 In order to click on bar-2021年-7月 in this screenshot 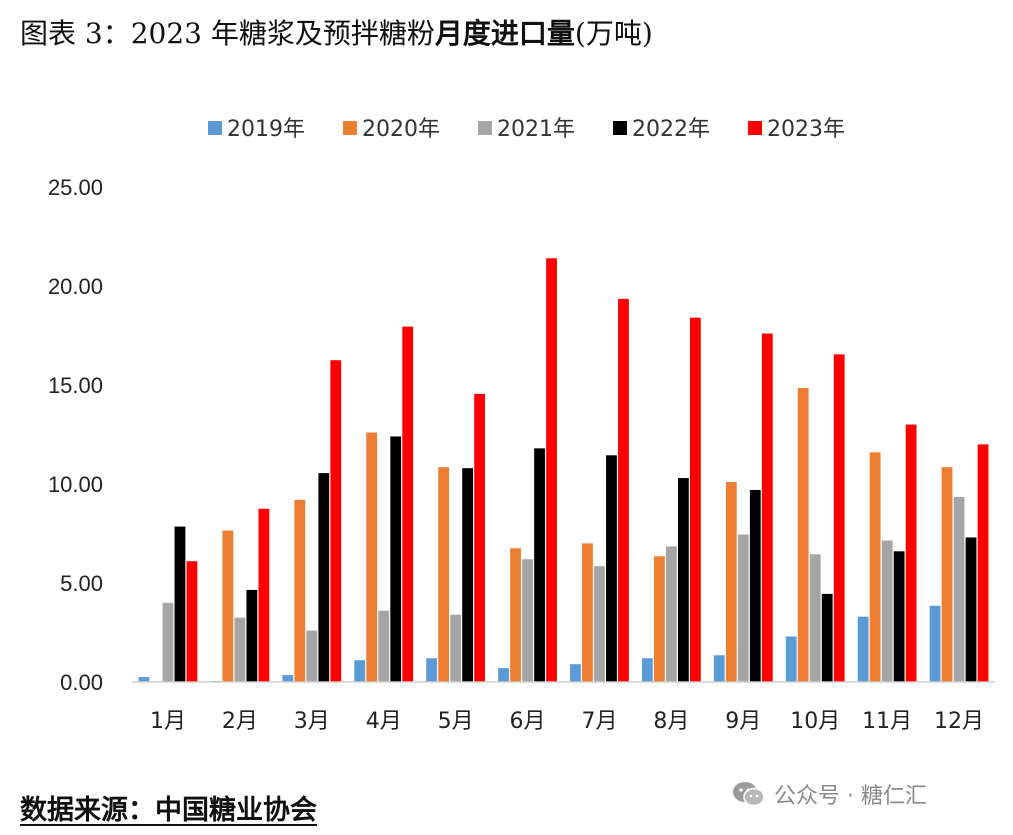, I will do `click(599, 624)`.